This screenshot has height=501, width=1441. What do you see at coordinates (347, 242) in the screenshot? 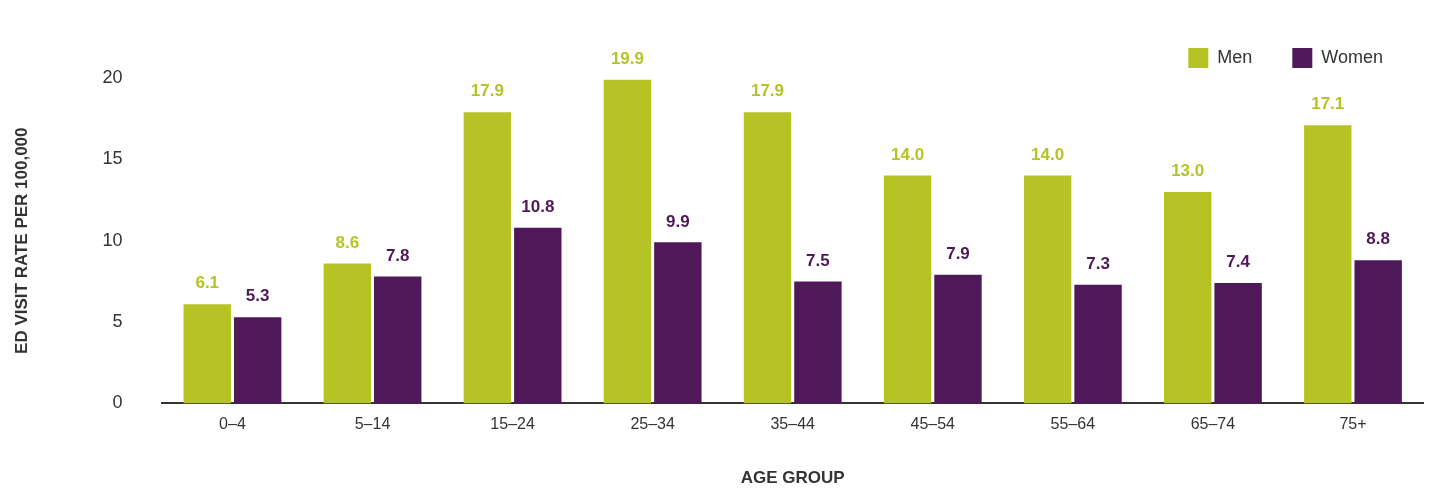
I see `data-label: 8.6` at bounding box center [347, 242].